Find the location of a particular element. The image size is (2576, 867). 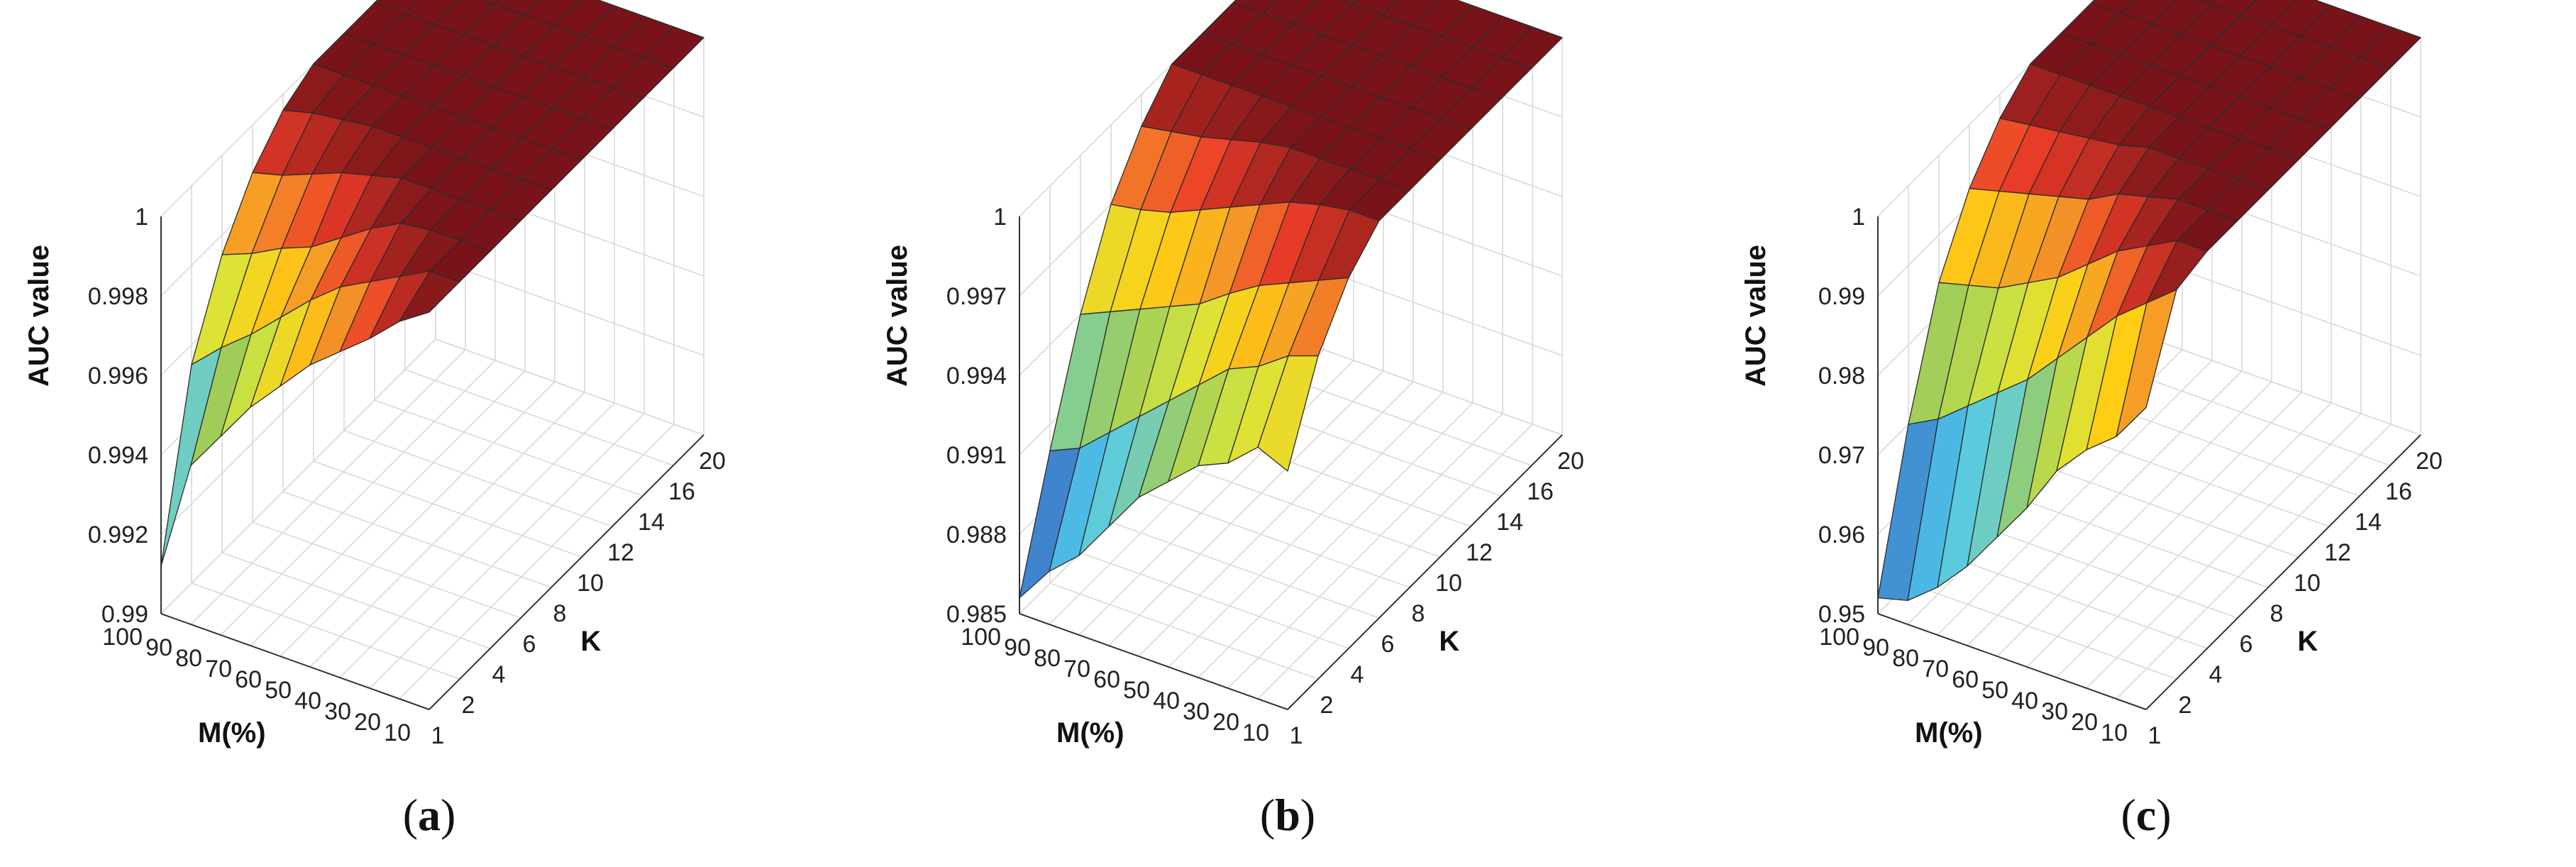

z-tick-label: 0.985 is located at coordinates (976, 614).